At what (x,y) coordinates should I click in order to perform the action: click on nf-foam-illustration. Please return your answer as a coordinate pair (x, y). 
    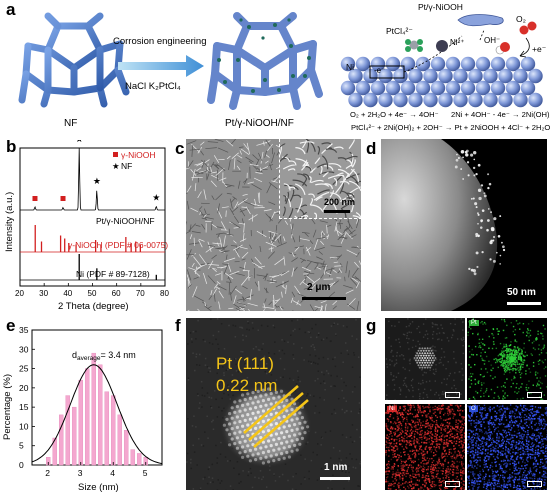
    Looking at the image, I should click on (74, 60).